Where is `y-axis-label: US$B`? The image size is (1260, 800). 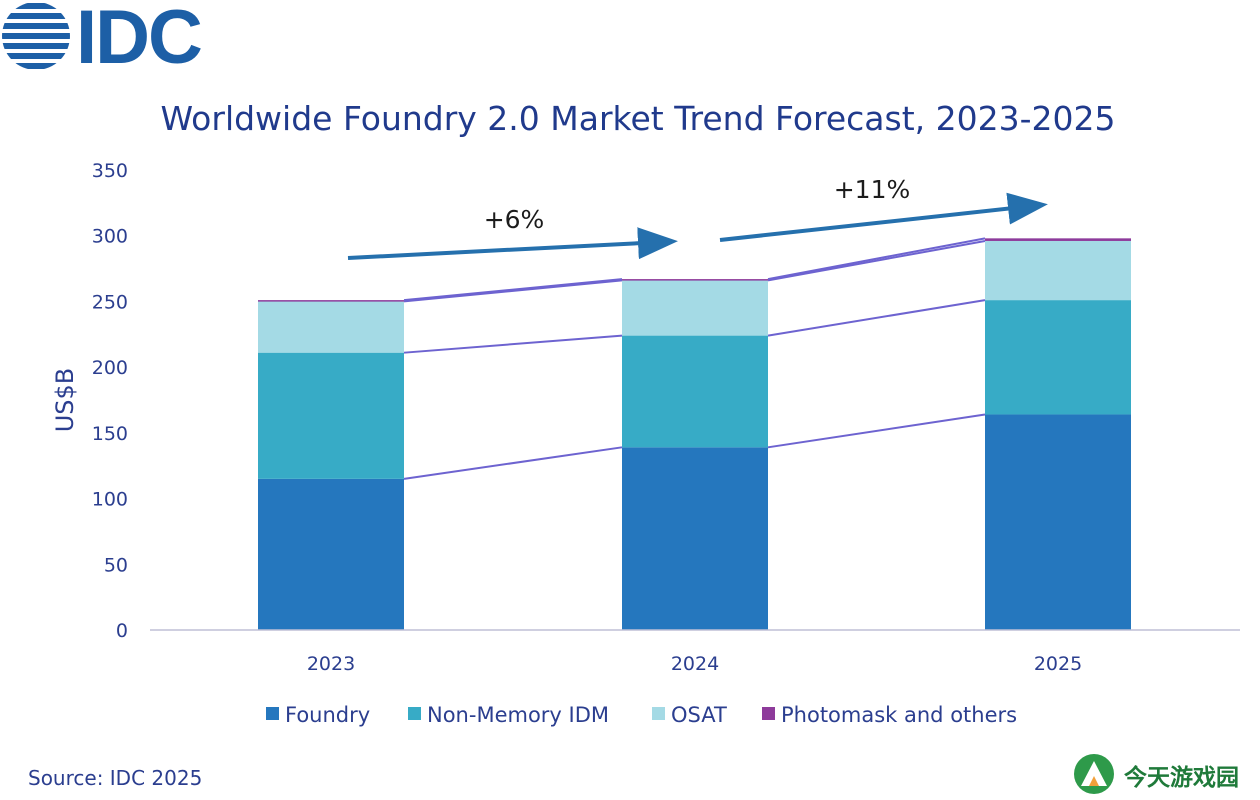
y-axis-label: US$B is located at coordinates (65, 400).